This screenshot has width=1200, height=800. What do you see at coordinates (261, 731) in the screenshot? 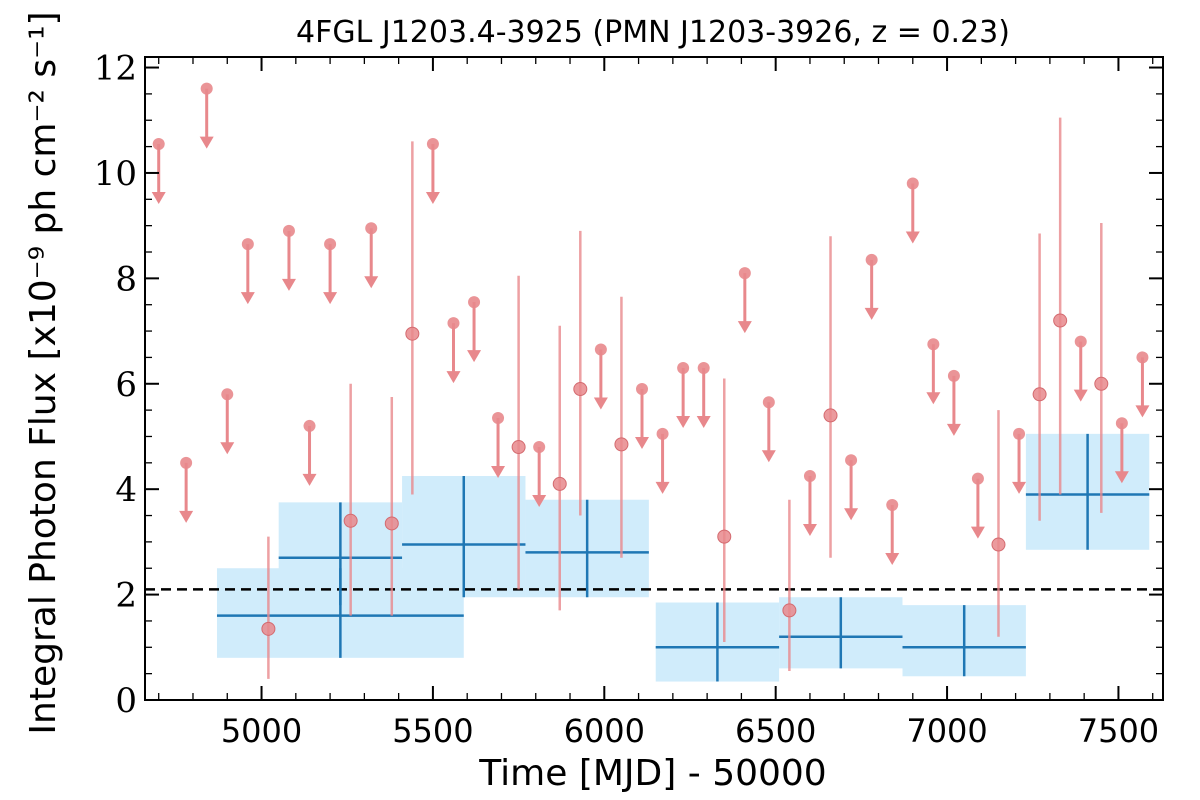
I see `x-tick-label: 5000` at bounding box center [261, 731].